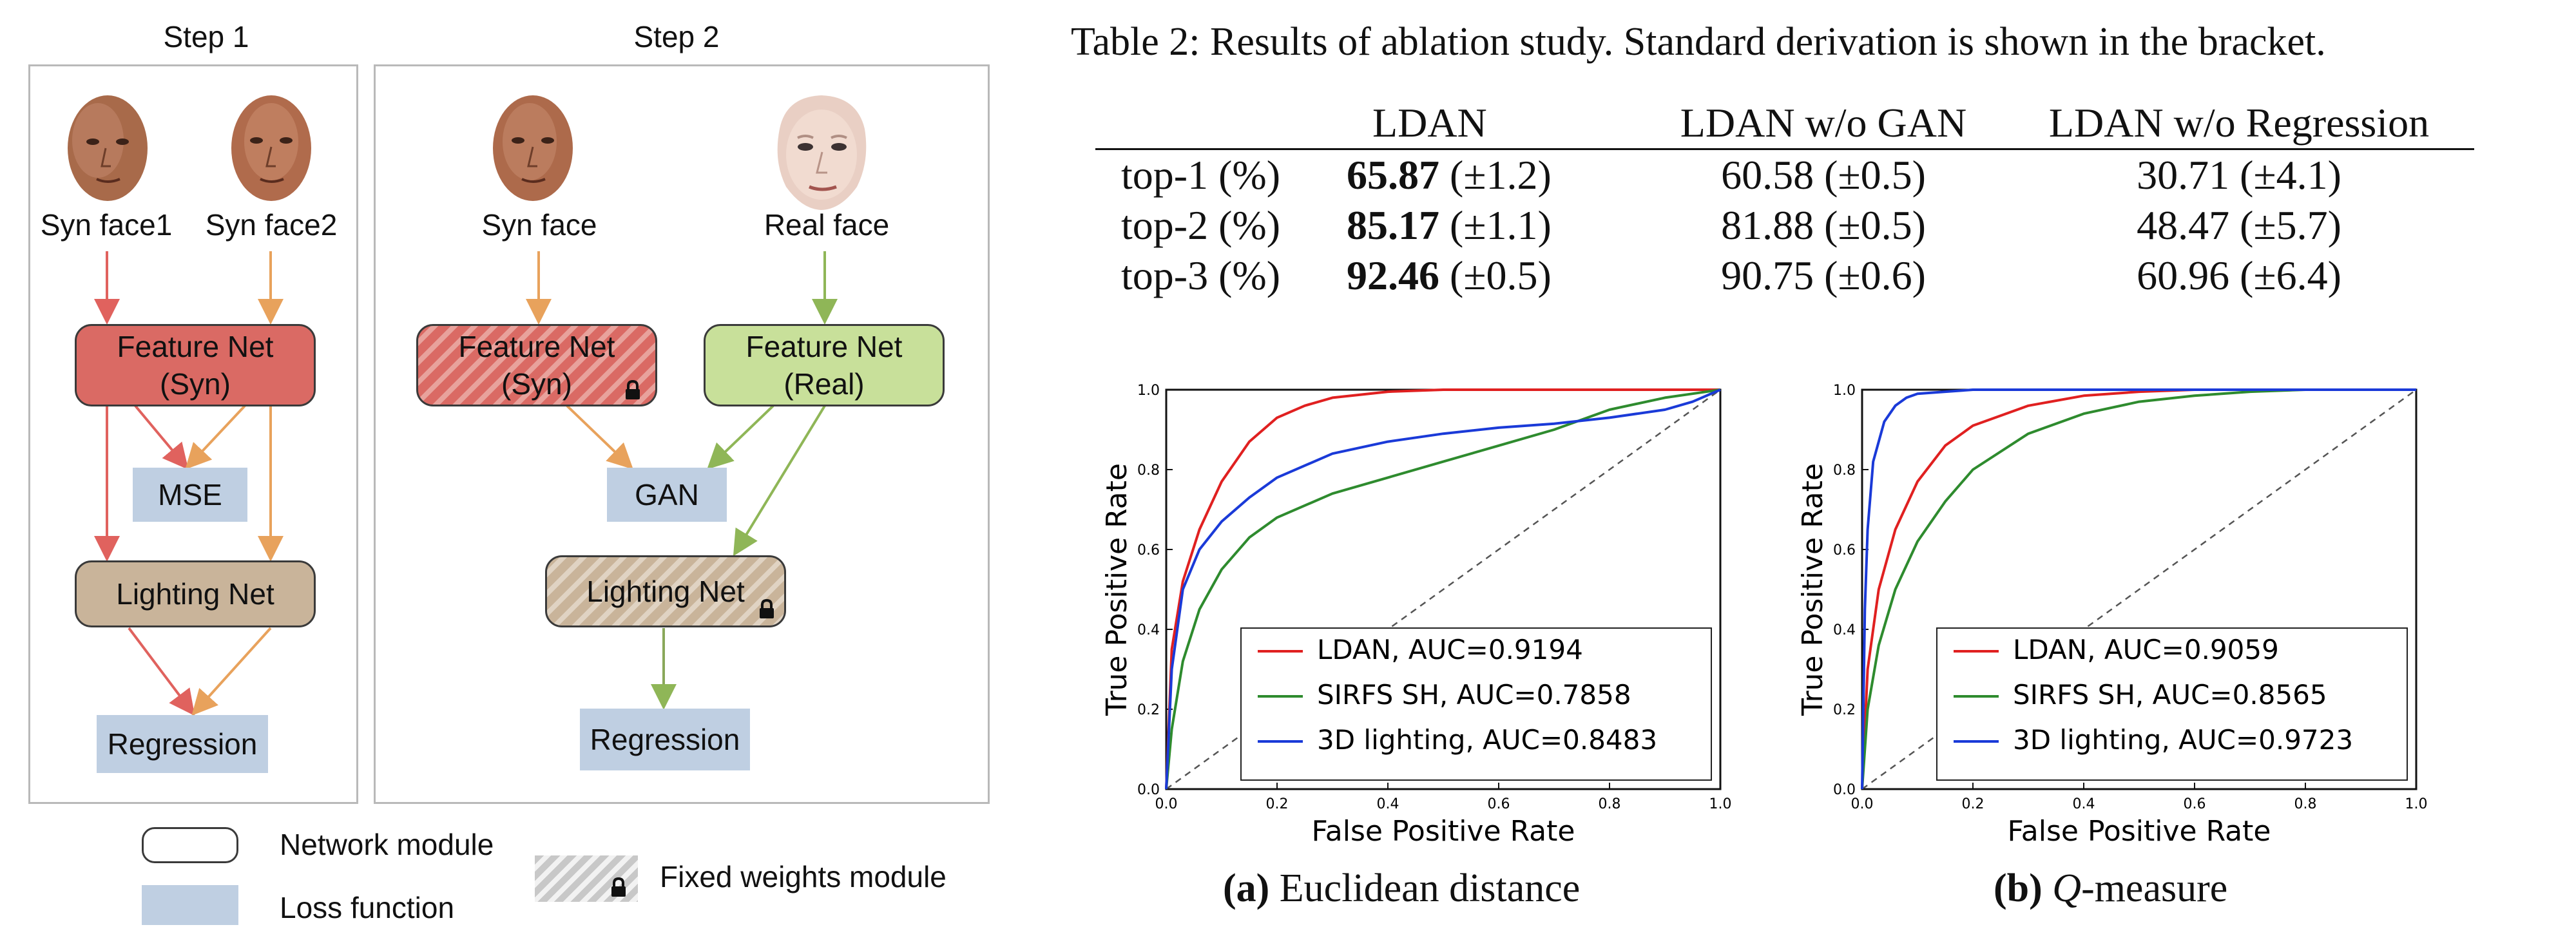 The image size is (2576, 945). I want to click on row-label: top-3 (%), so click(1201, 275).